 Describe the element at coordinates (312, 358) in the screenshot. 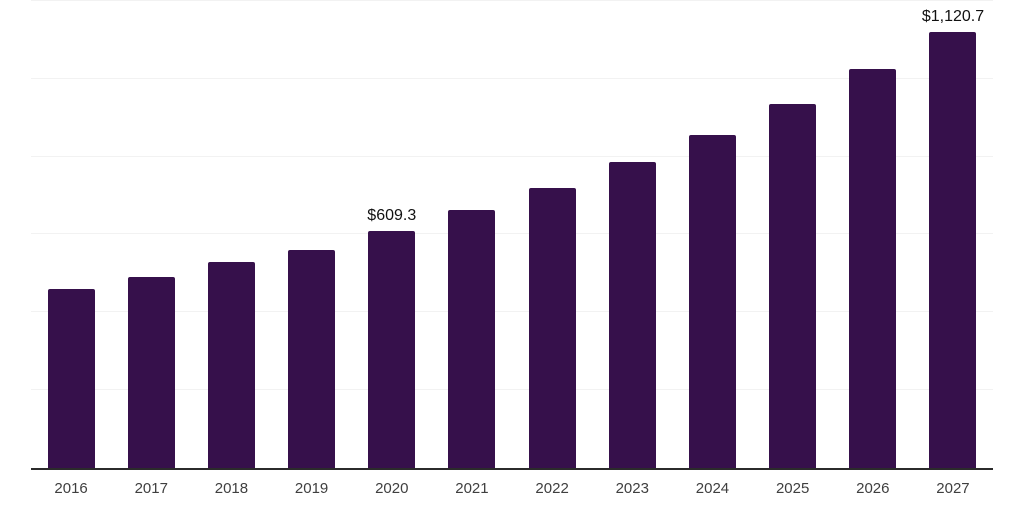

I see `bar-2019` at that location.